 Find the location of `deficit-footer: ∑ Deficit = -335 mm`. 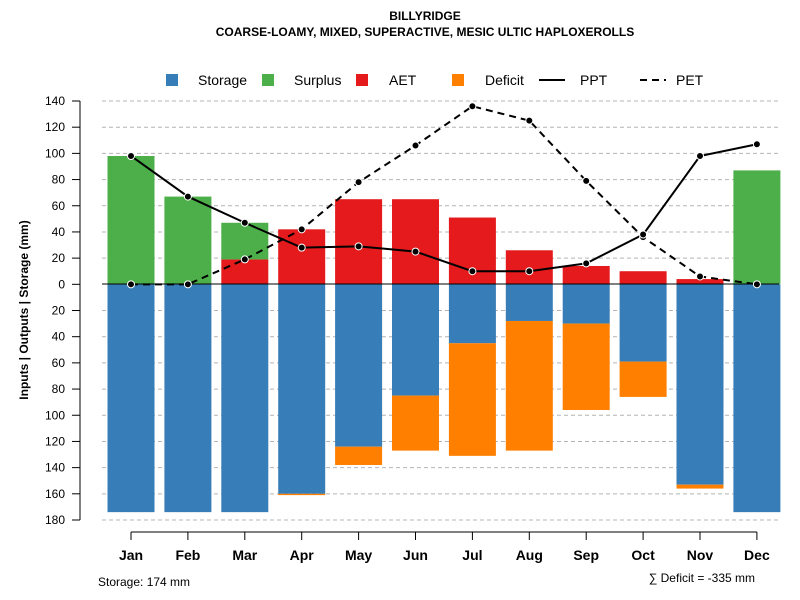

deficit-footer: ∑ Deficit = -335 mm is located at coordinates (702, 578).